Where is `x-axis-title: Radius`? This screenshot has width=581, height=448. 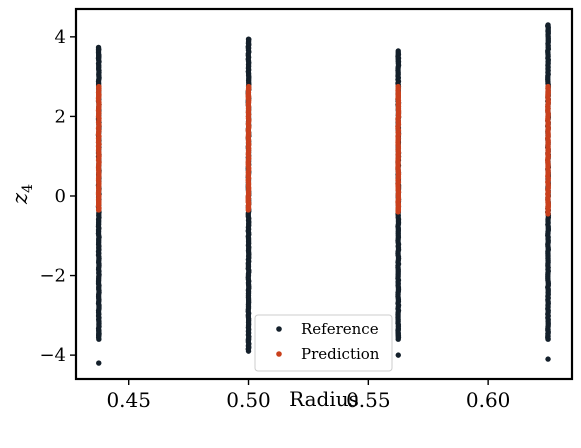
x-axis-title: Radius is located at coordinates (324, 399).